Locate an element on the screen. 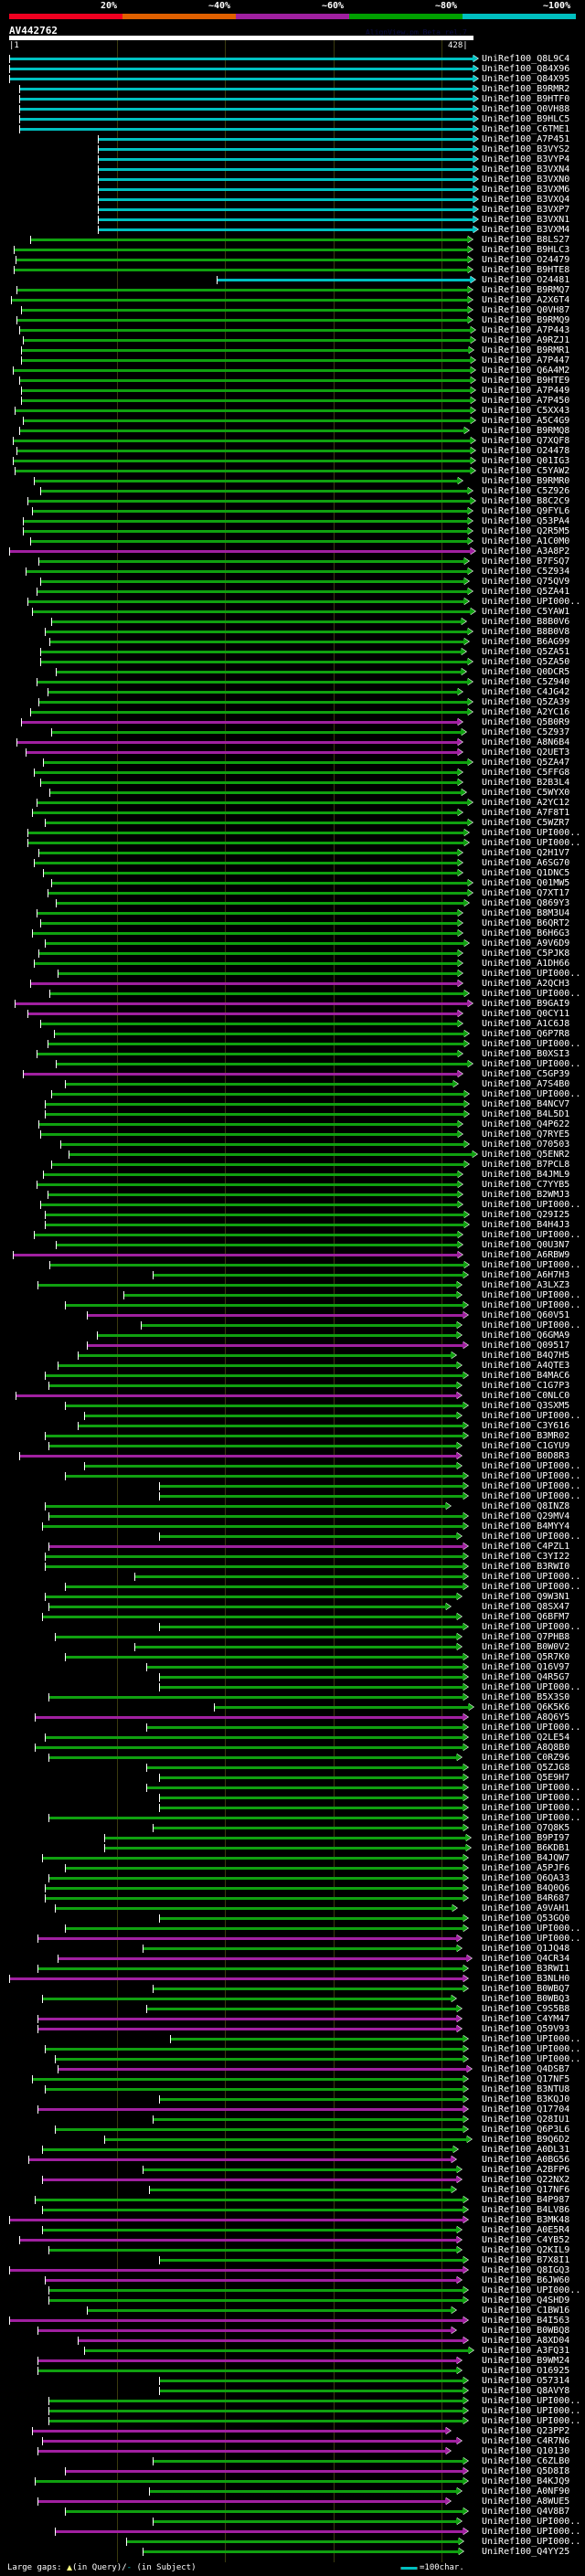 This screenshot has height=2576, width=585. hit-row: UniRef100_B4KJQ9 is located at coordinates (293, 2481).